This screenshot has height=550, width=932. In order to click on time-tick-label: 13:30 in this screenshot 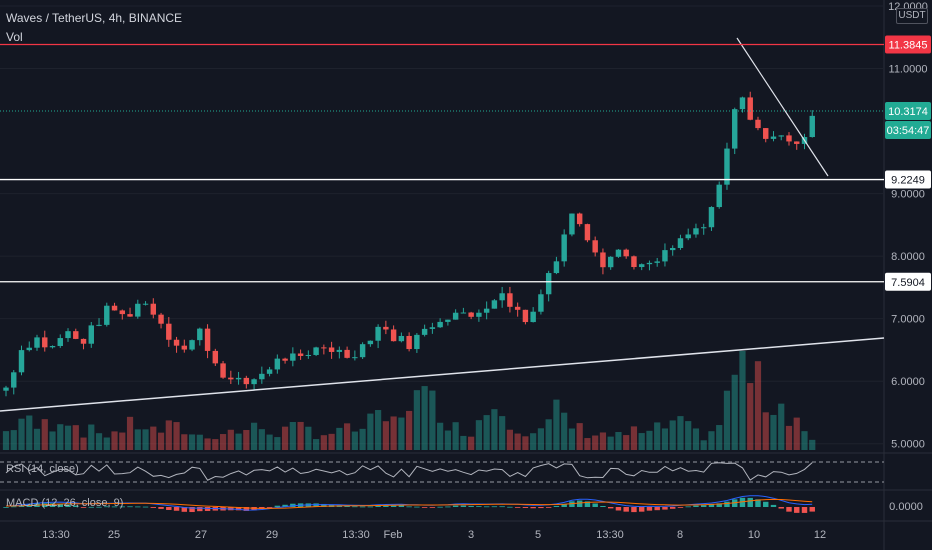, I will do `click(56, 535)`.